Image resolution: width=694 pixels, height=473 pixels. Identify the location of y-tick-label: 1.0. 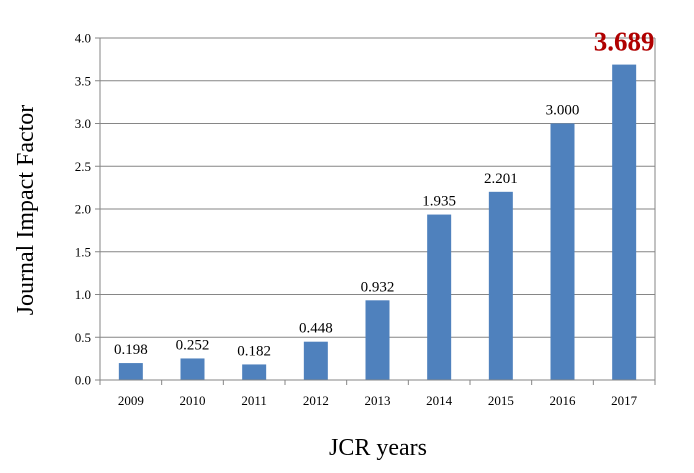
(83, 294).